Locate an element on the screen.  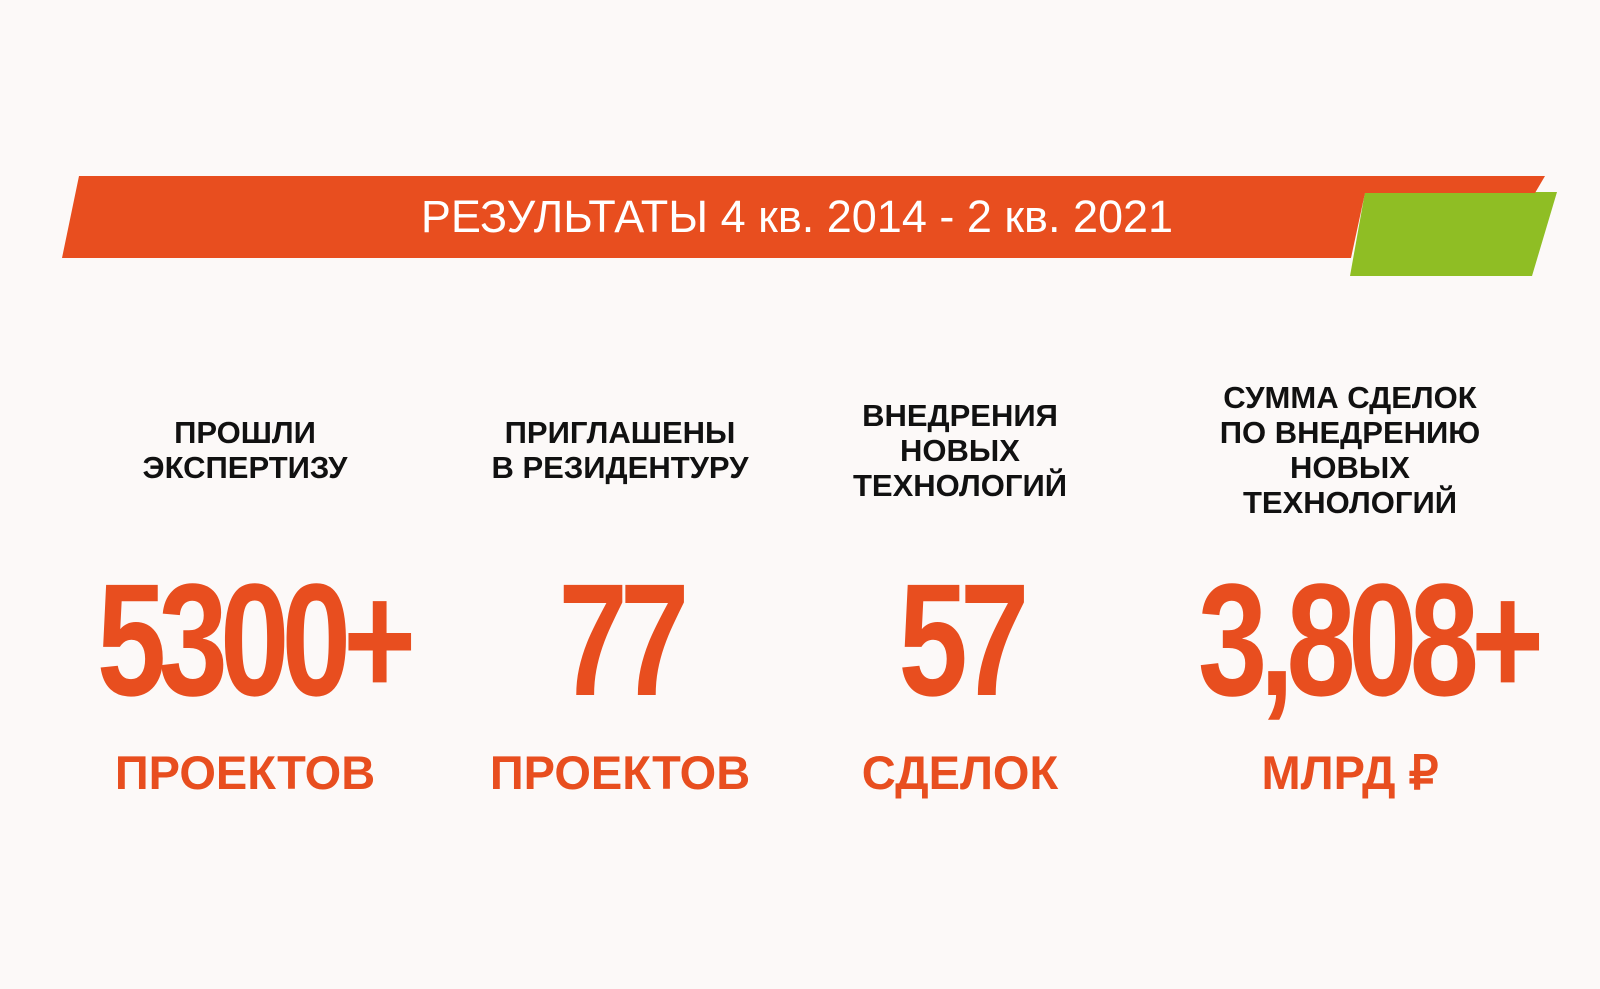
banner-orange-stripe is located at coordinates (803, 217).